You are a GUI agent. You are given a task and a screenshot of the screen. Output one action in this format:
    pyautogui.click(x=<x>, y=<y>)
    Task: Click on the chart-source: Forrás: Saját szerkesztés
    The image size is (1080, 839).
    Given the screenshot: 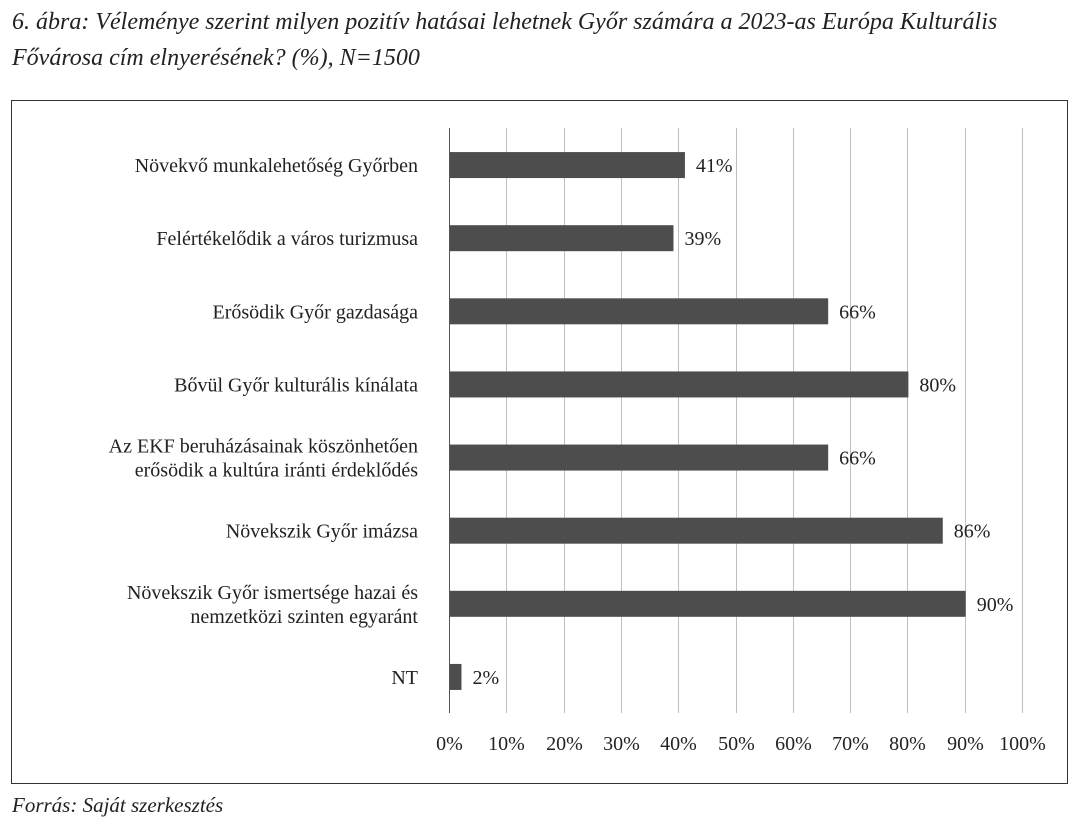 What is the action you would take?
    pyautogui.click(x=118, y=805)
    